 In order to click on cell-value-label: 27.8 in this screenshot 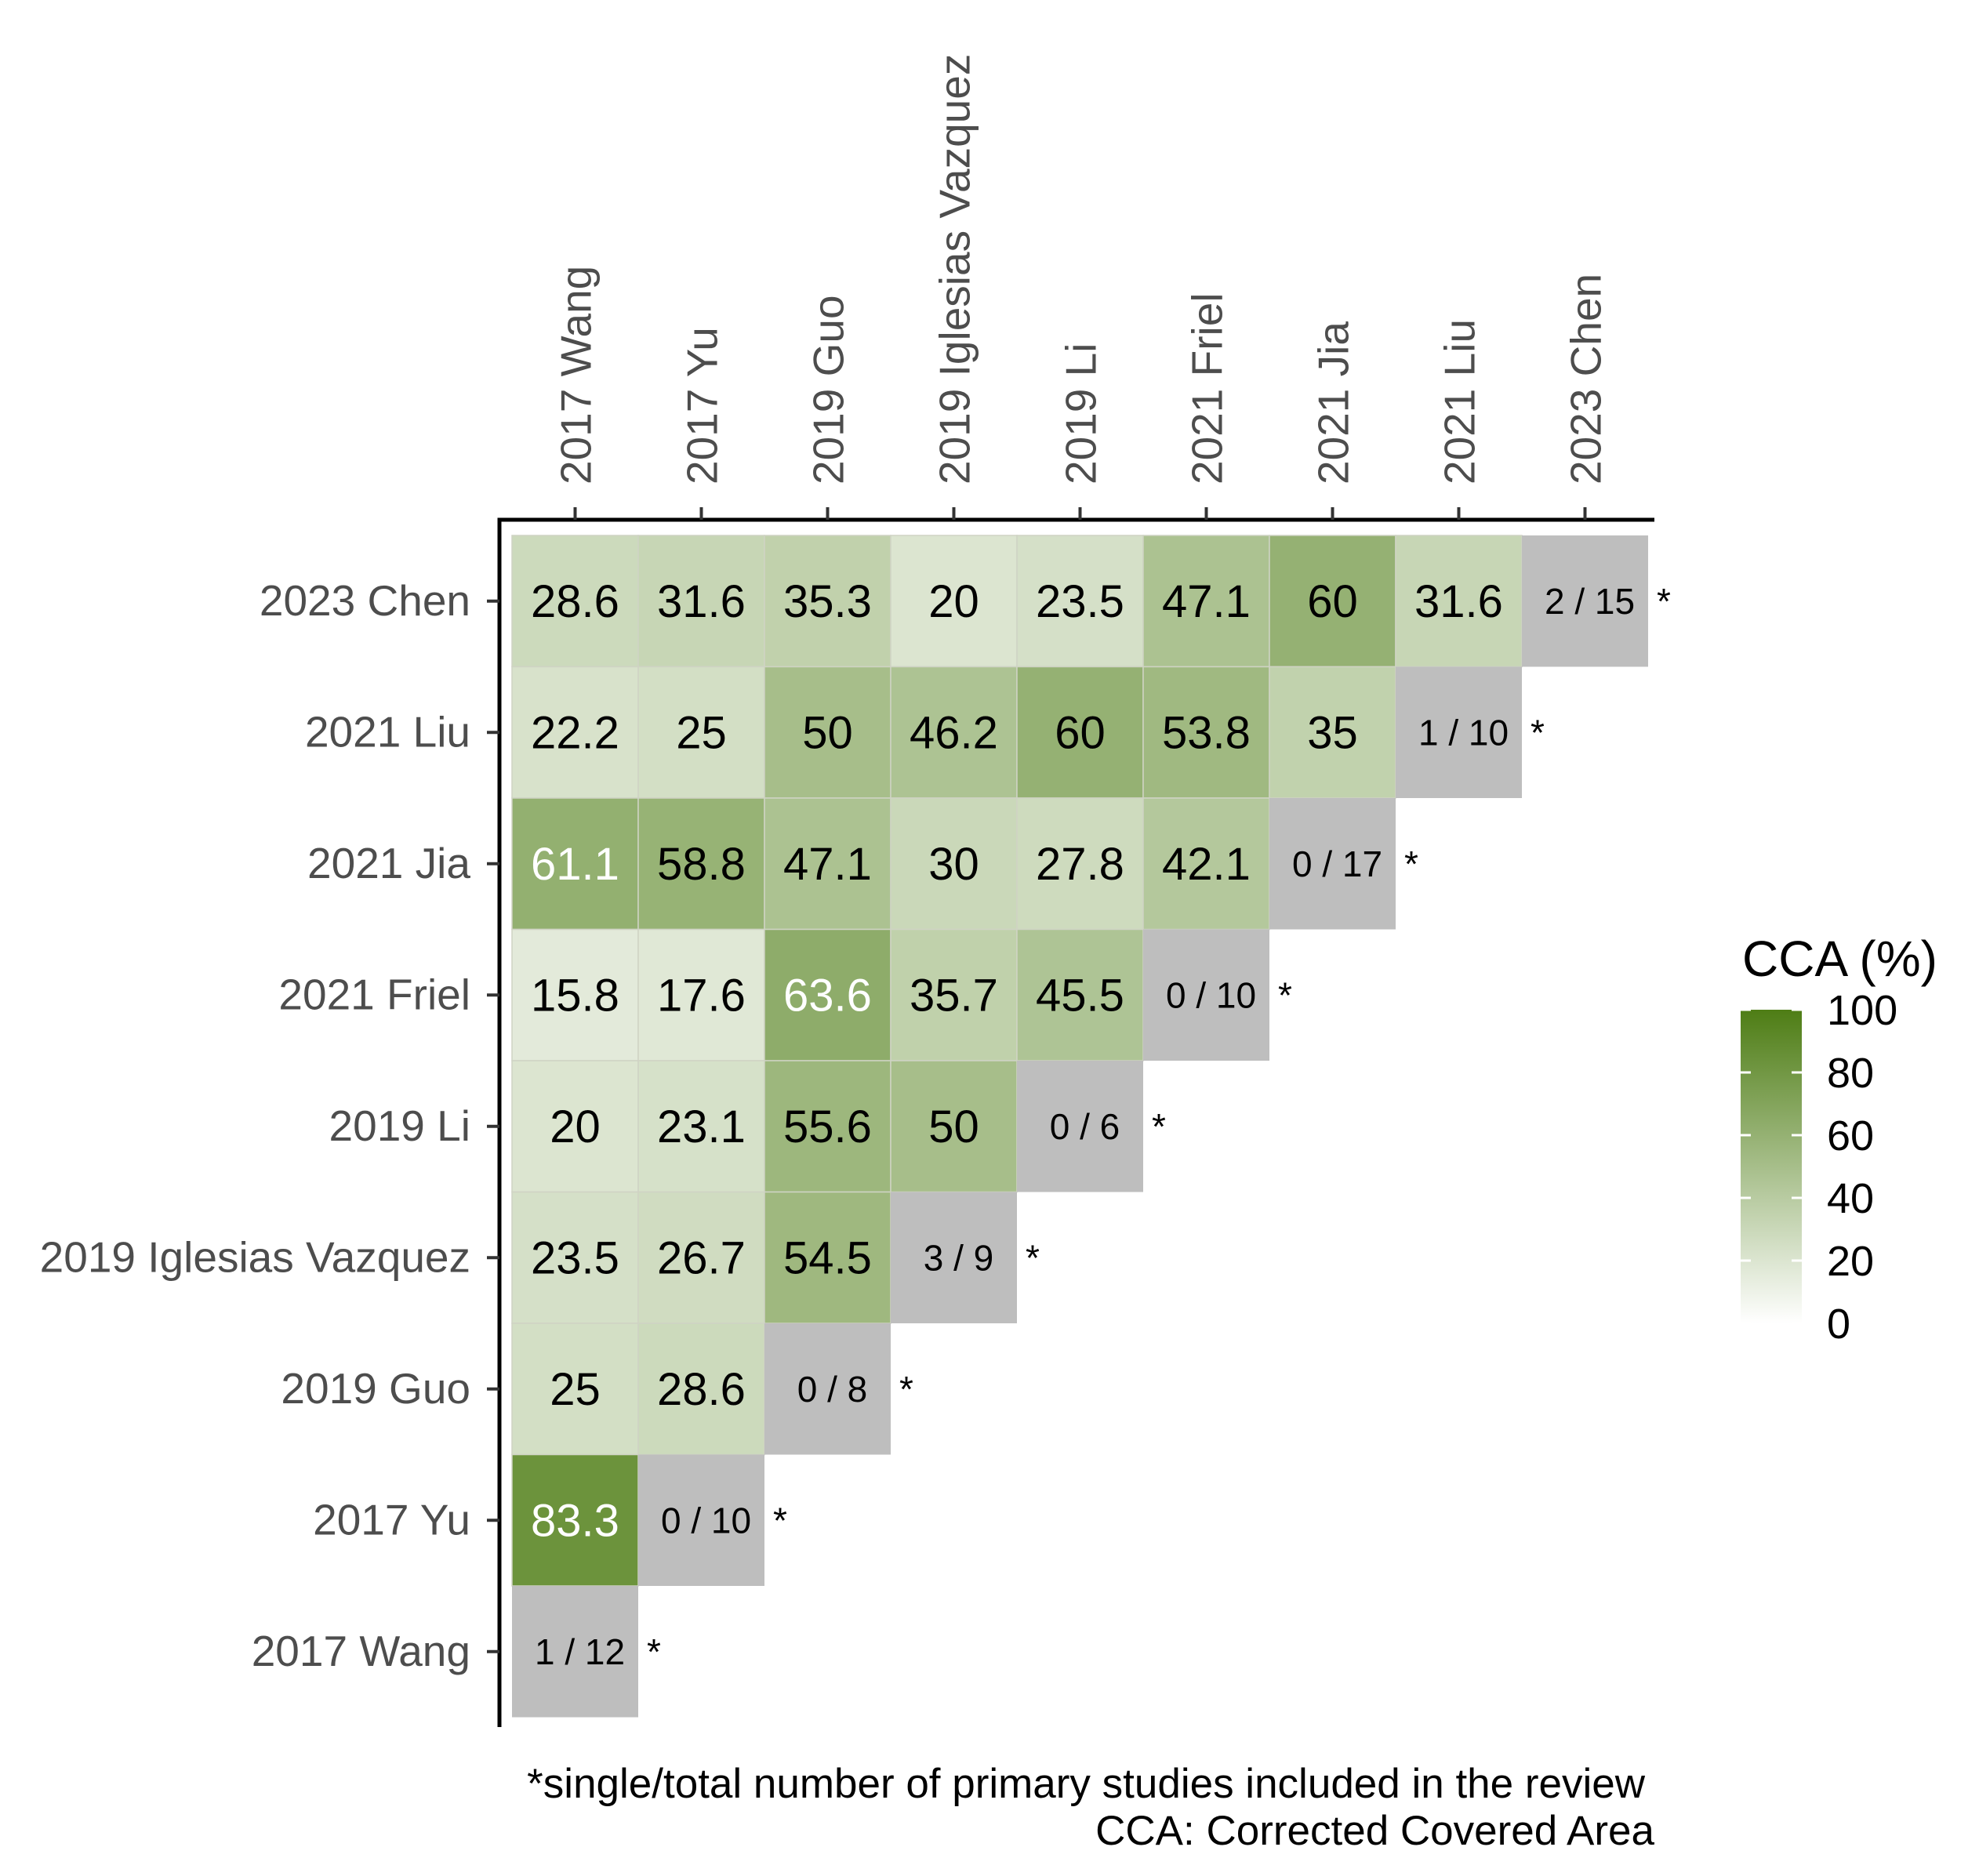, I will do `click(1080, 864)`.